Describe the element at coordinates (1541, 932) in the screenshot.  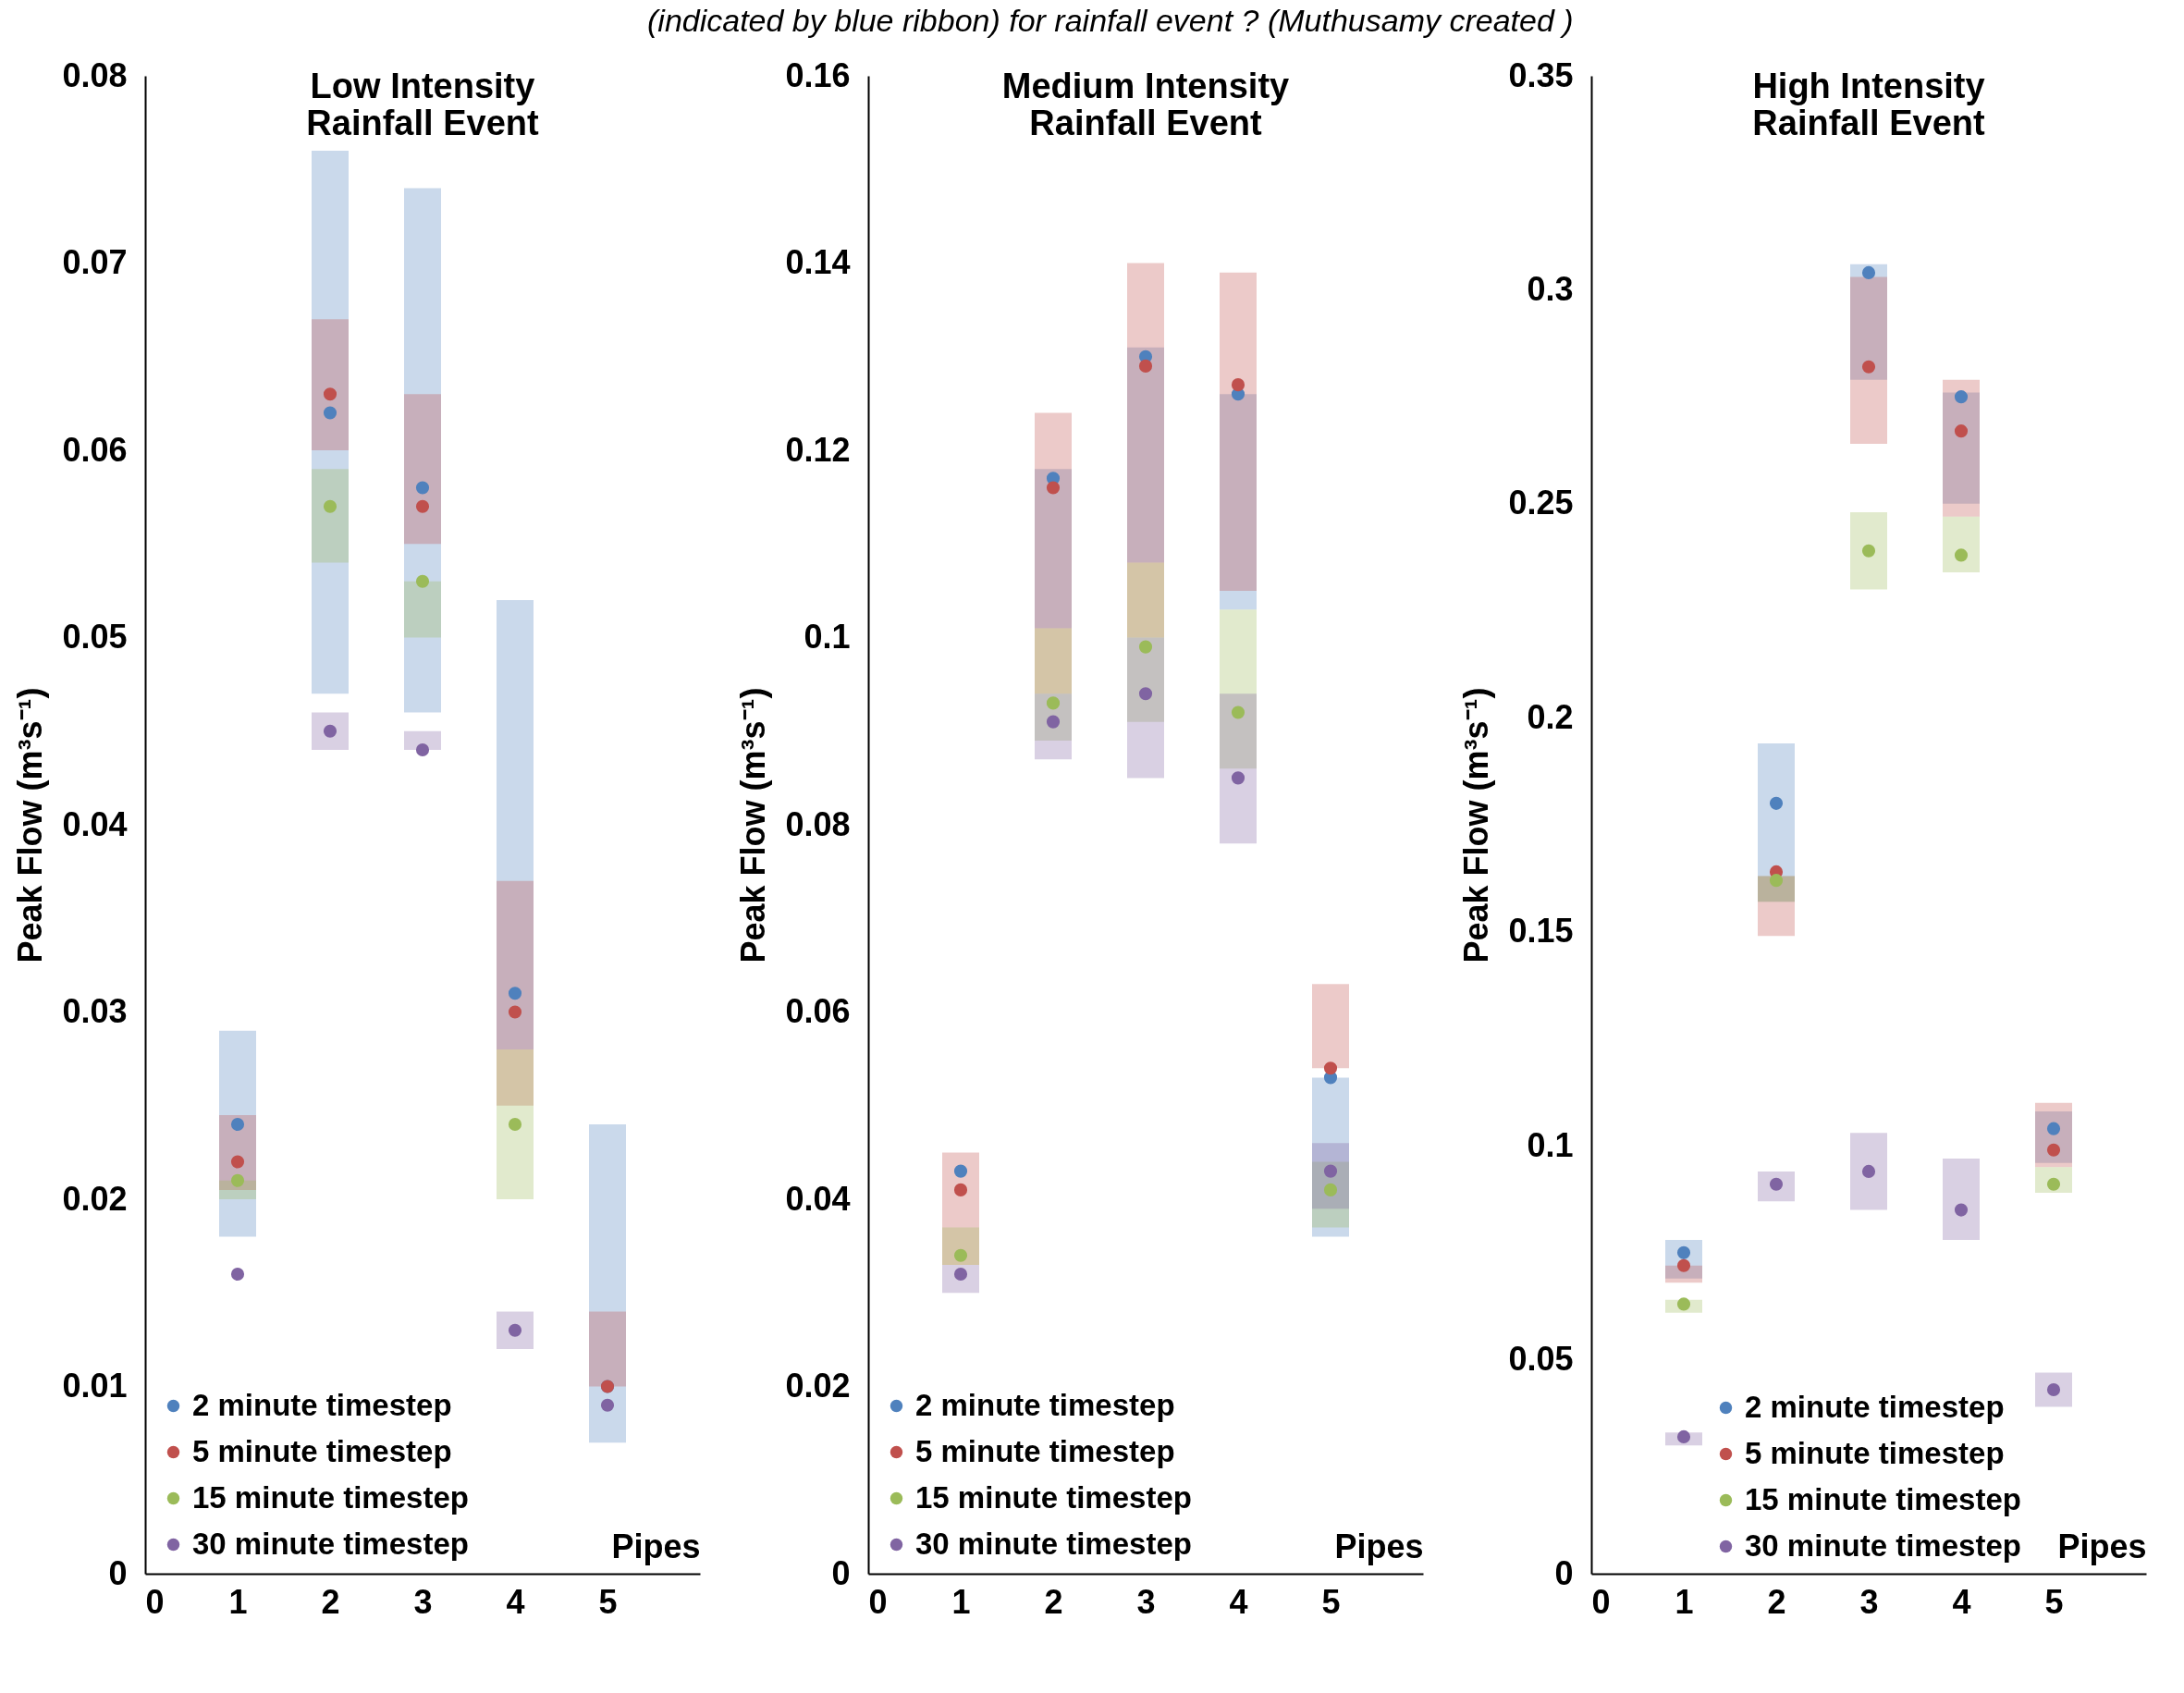
I see `y-tick-label: 0.15` at that location.